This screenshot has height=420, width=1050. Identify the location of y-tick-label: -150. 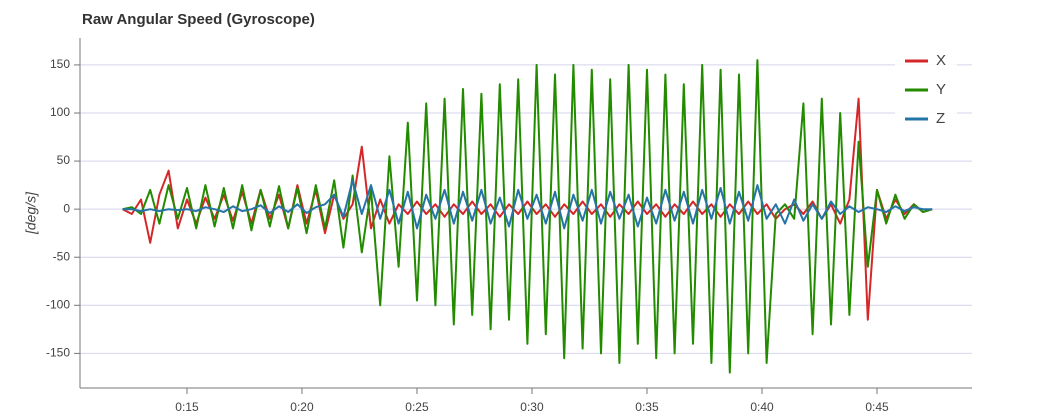
(58, 353).